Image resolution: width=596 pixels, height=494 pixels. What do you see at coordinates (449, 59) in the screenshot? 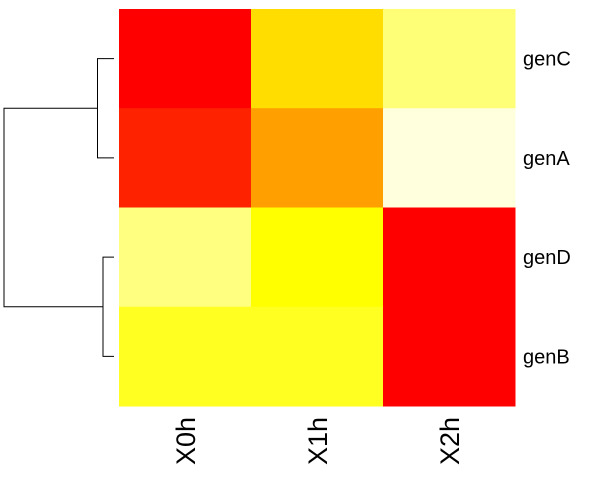
I see `heatmap-cell-genC-X2h` at bounding box center [449, 59].